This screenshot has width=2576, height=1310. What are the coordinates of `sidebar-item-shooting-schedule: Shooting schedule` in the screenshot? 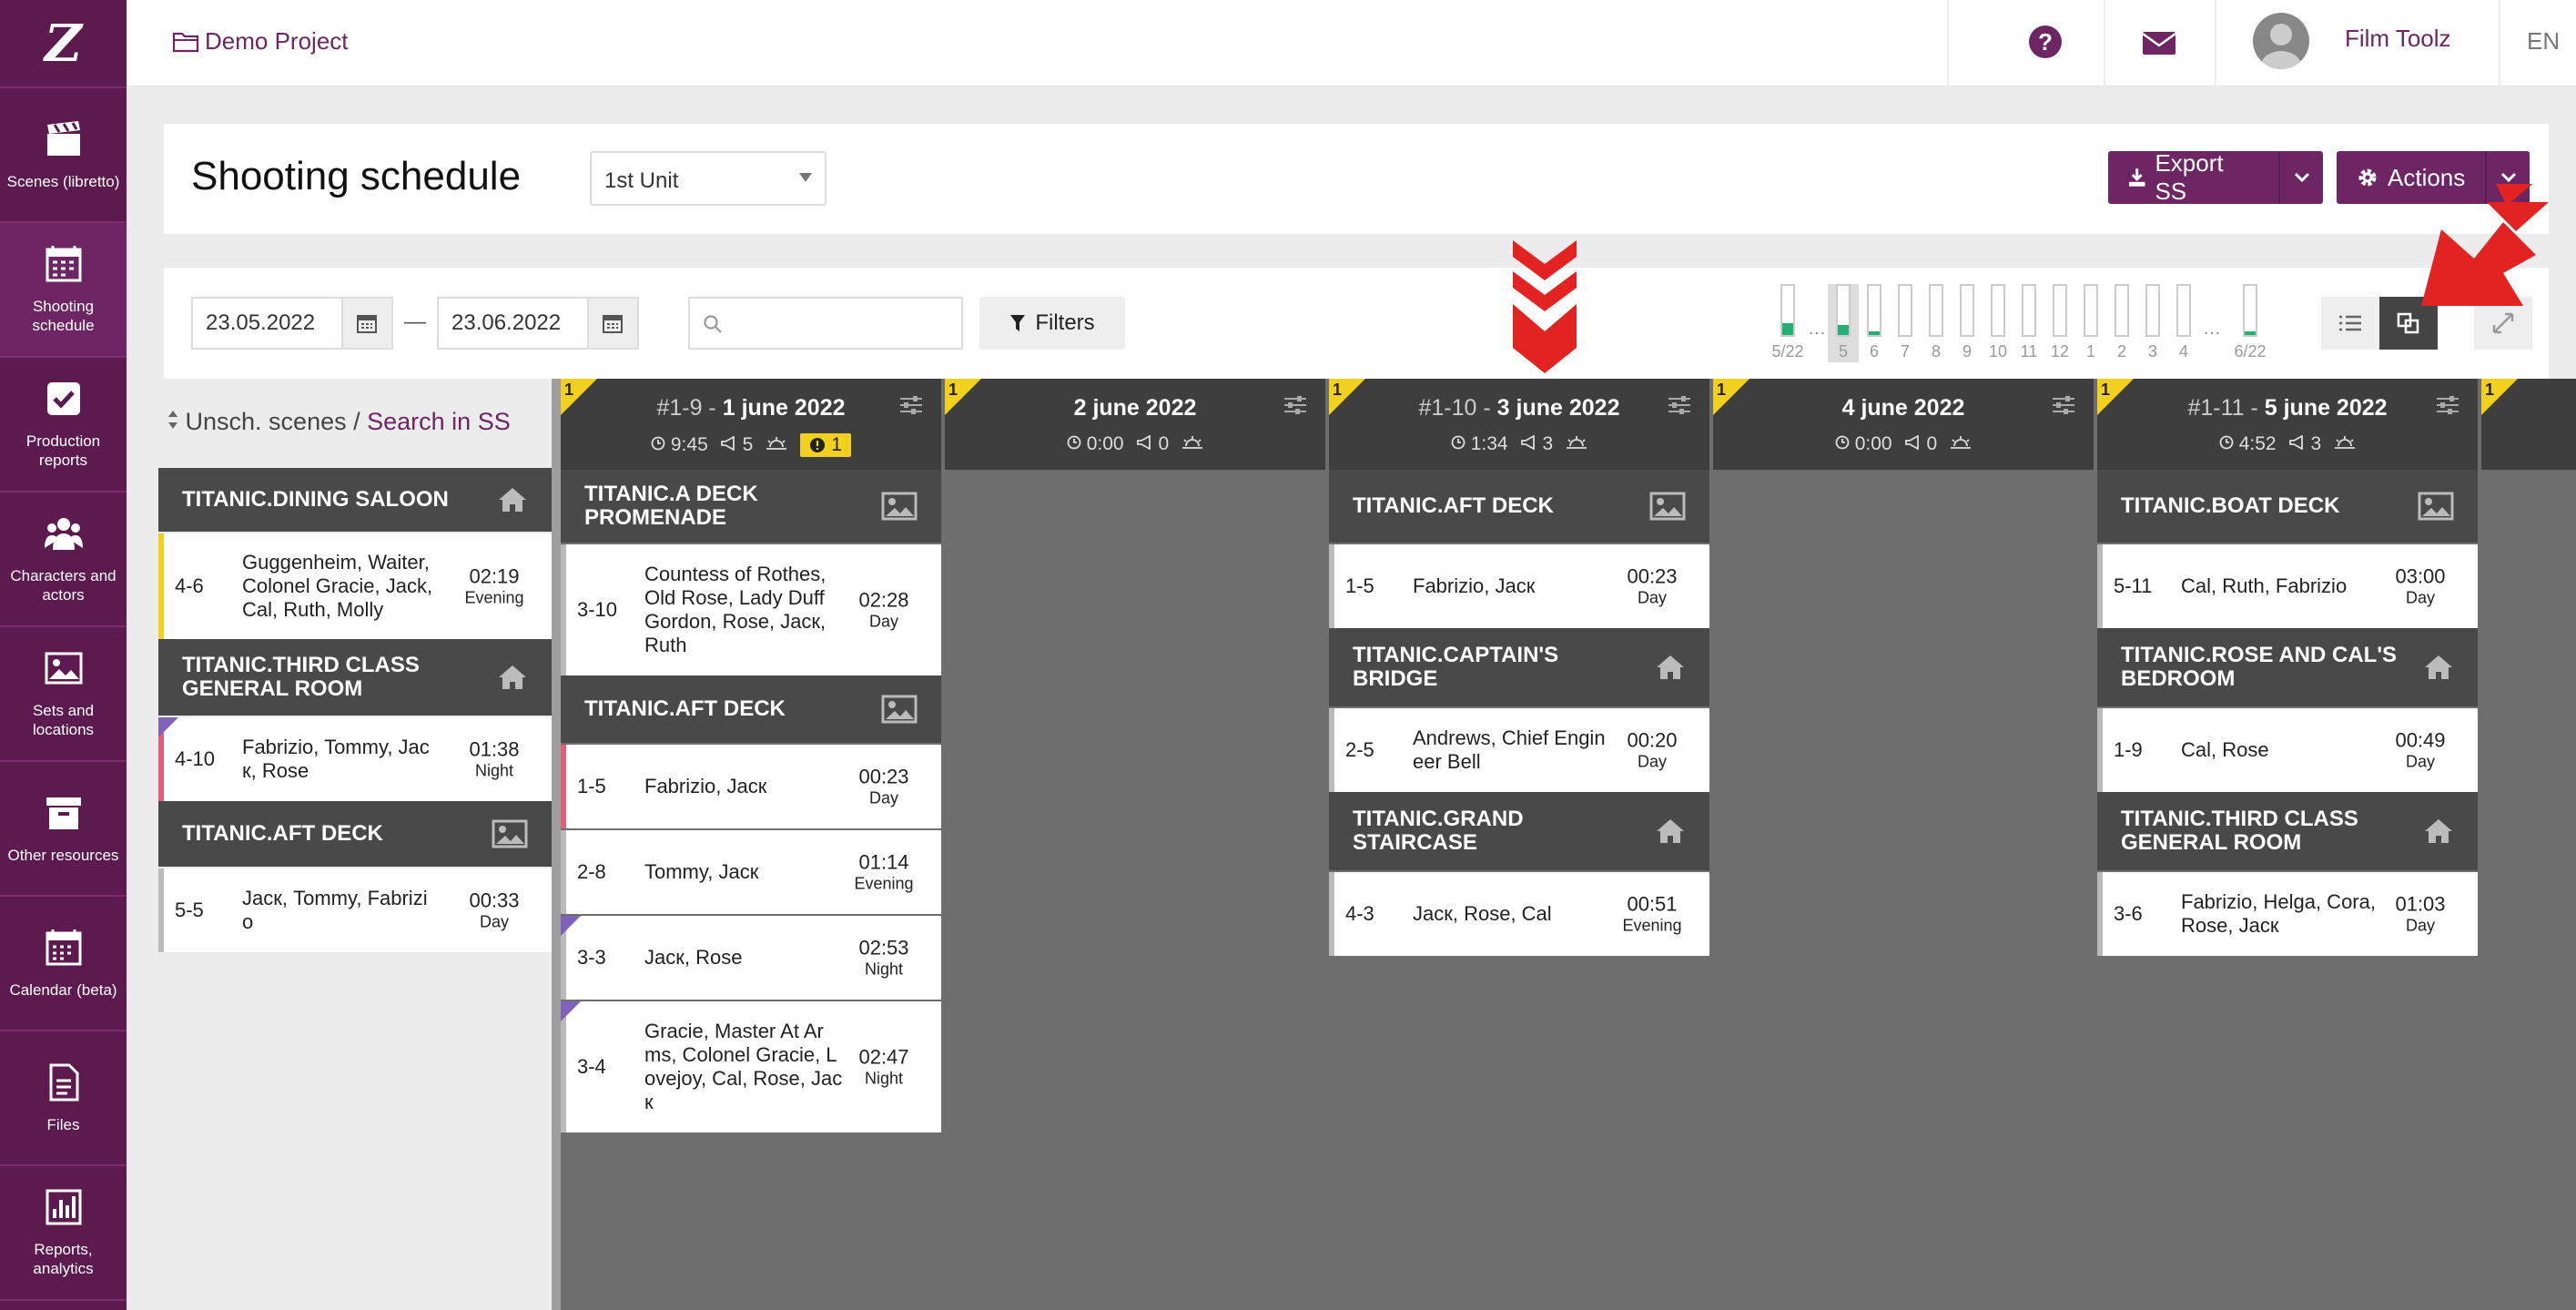 It's located at (63, 290).